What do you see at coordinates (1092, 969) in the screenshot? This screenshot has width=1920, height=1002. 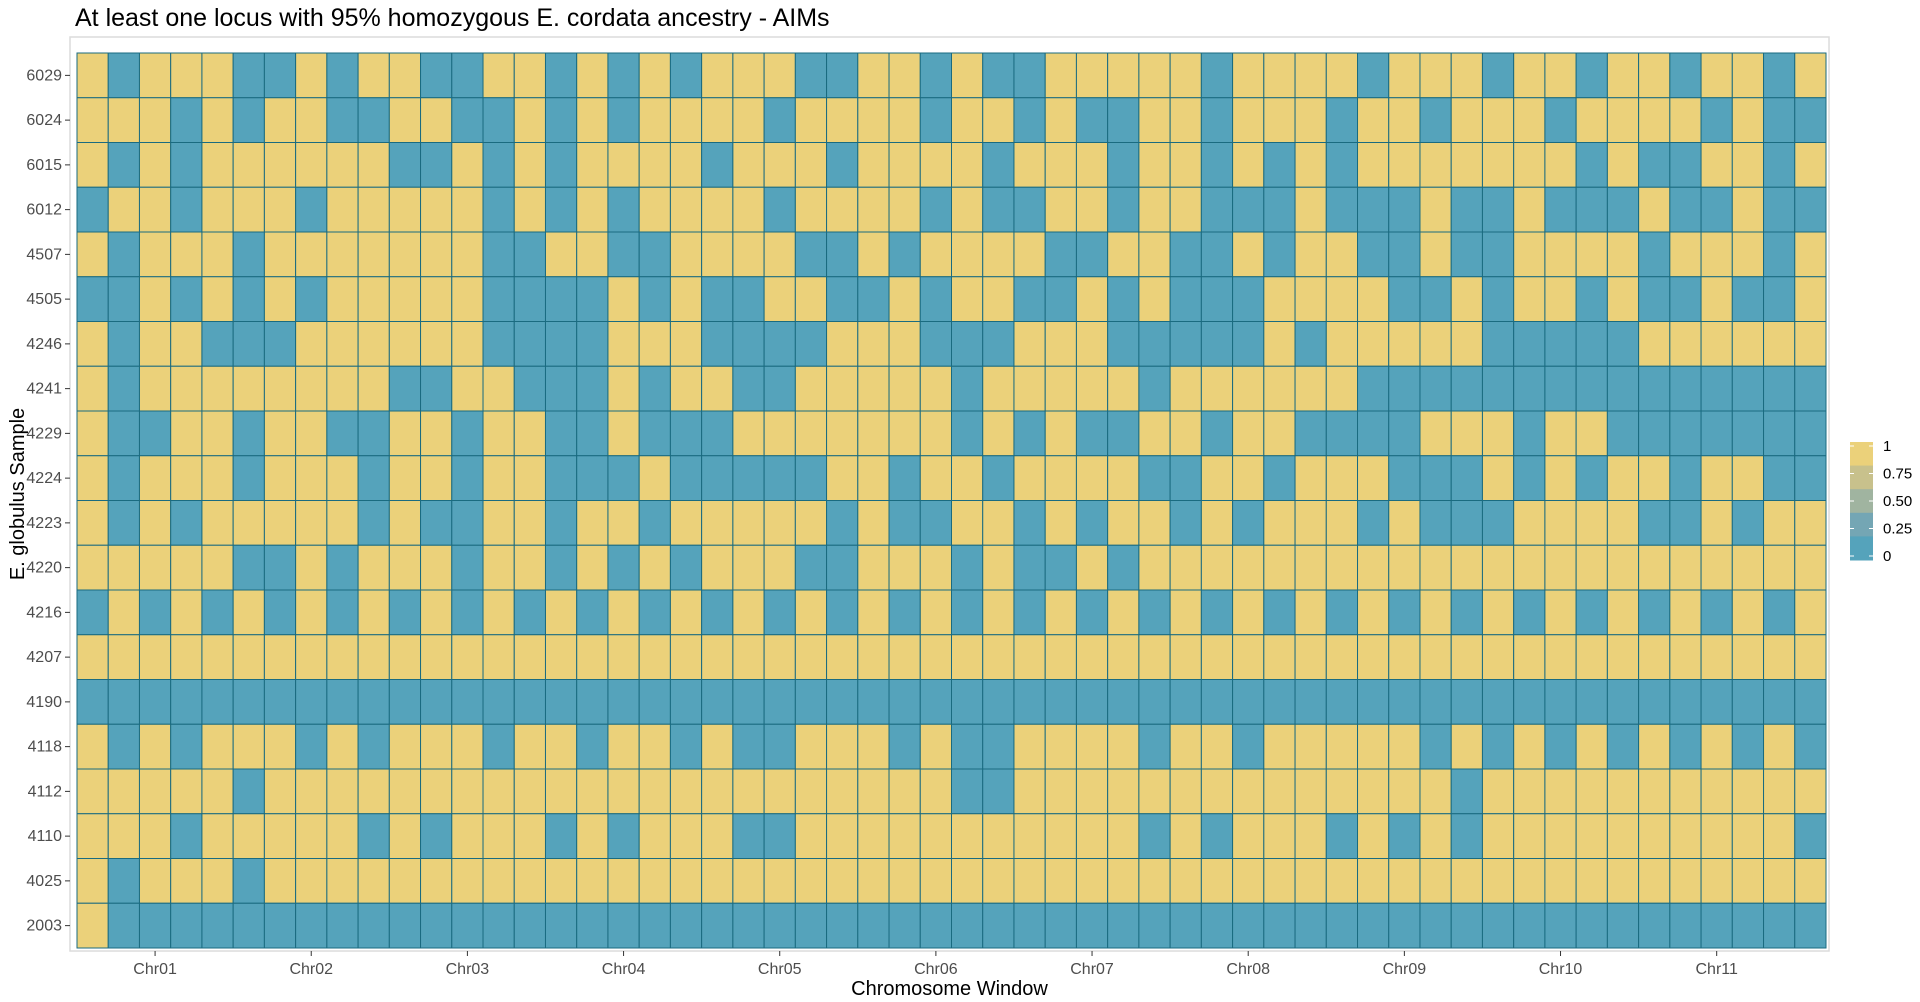 I see `x-tick-label: Chr07` at bounding box center [1092, 969].